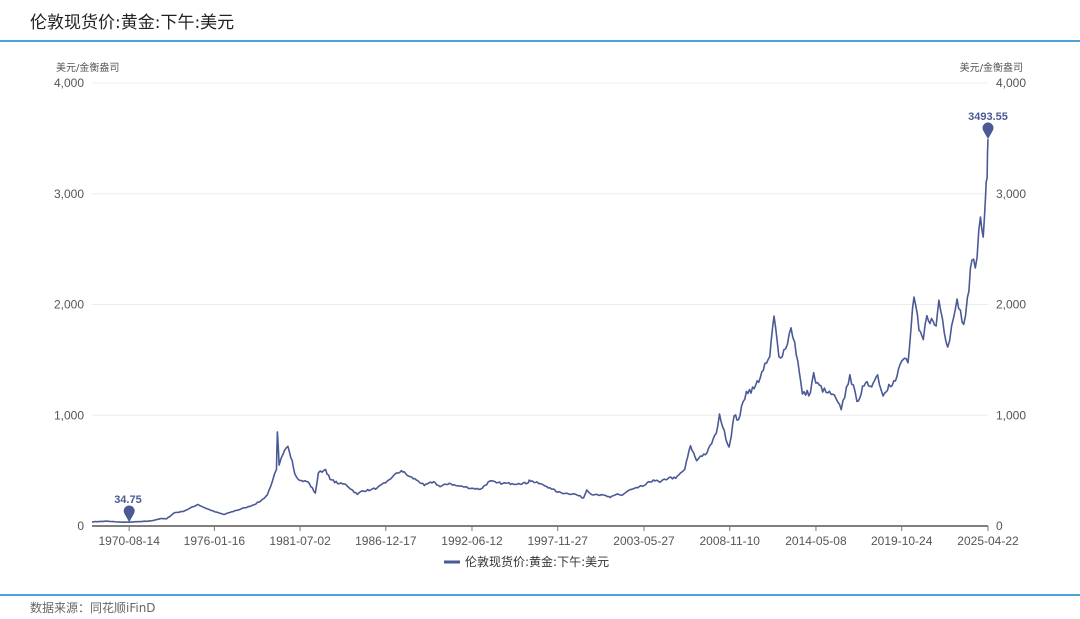 The height and width of the screenshot is (619, 1080). I want to click on y-axis-right: 0 1,000 2,000 3,000 4,000, so click(1011, 304).